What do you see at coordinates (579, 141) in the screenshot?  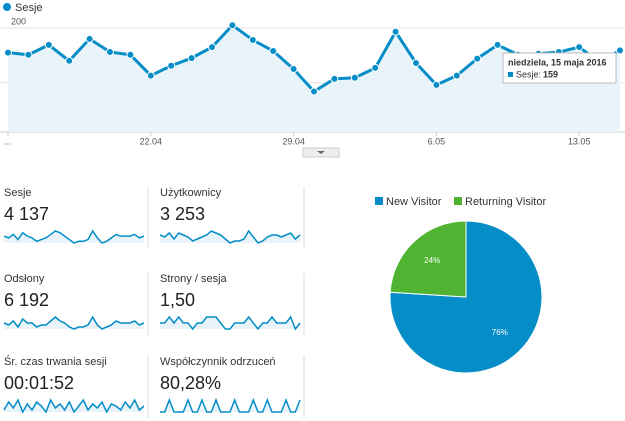 I see `x-tick-label: 13.05` at bounding box center [579, 141].